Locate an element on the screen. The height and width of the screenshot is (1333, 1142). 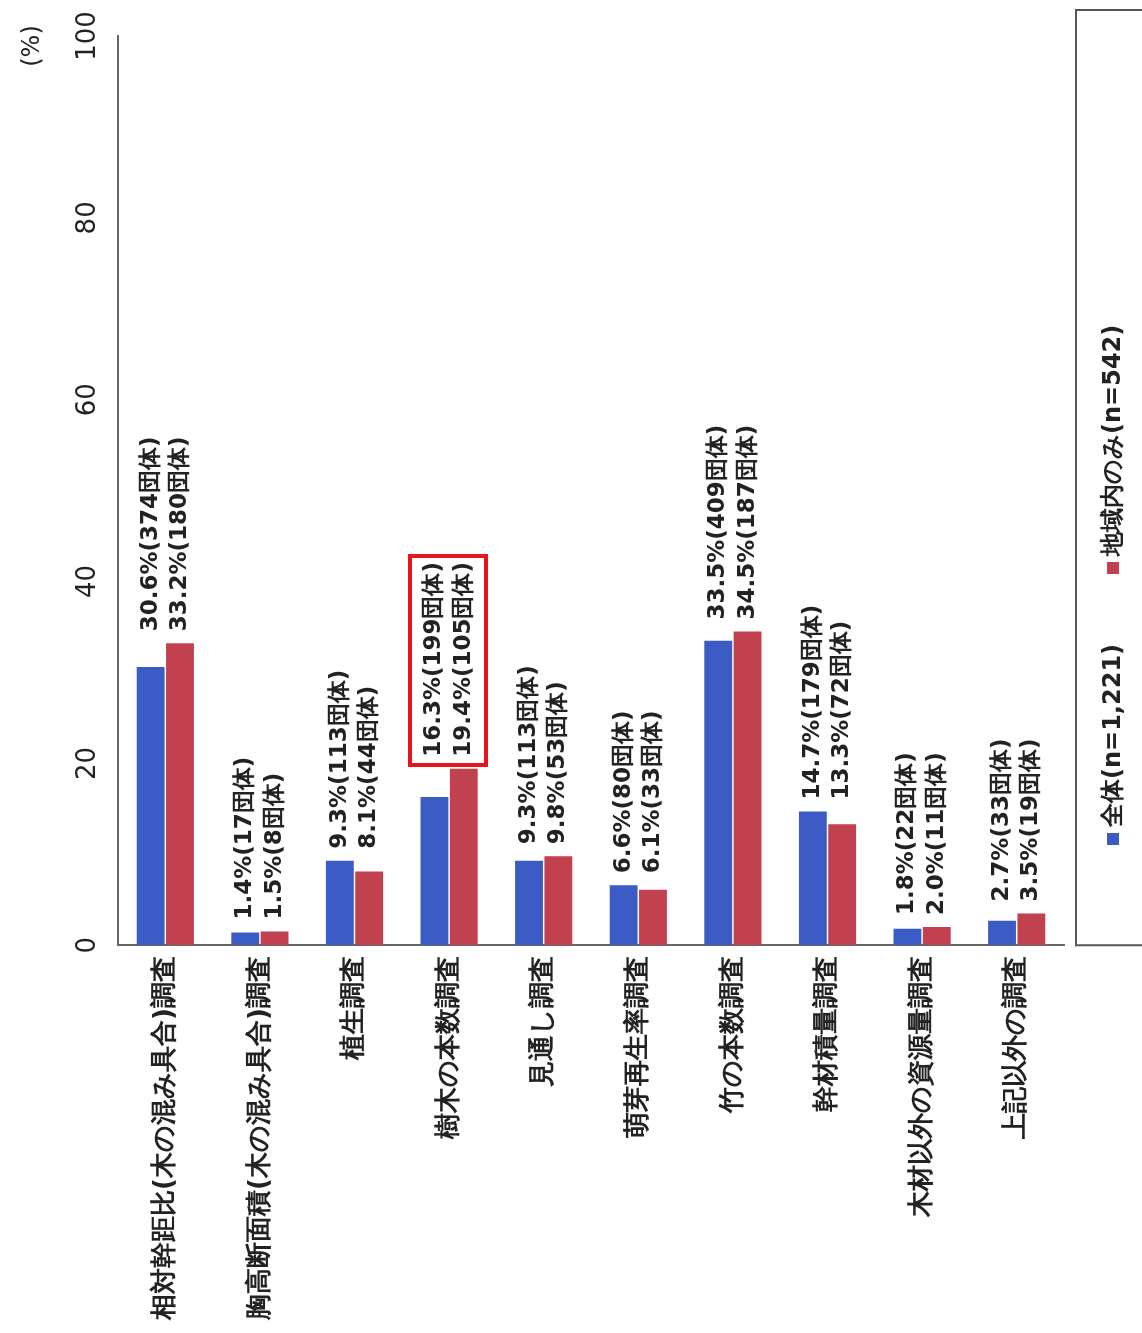
text: 全体(n=1,221) is located at coordinates (1112, 736).